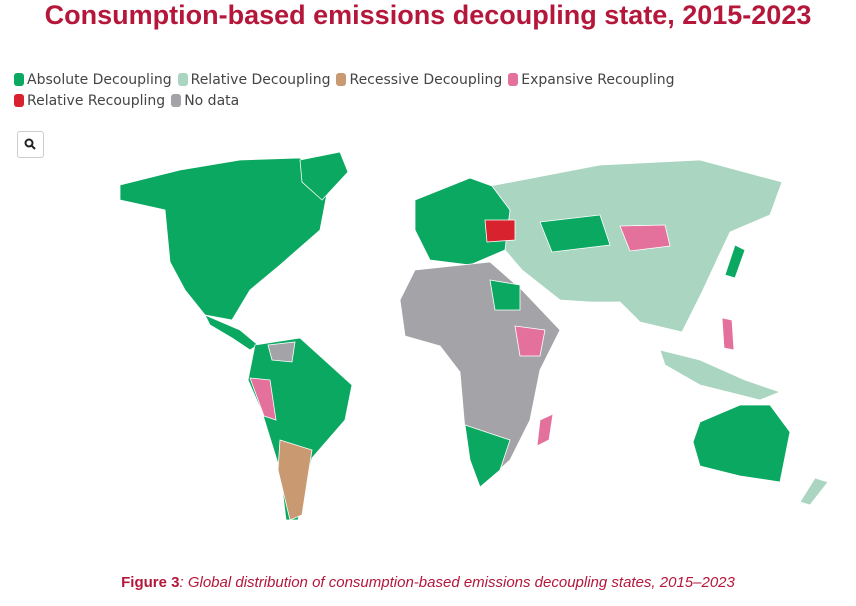  What do you see at coordinates (212, 101) in the screenshot?
I see `legend-label: No data` at bounding box center [212, 101].